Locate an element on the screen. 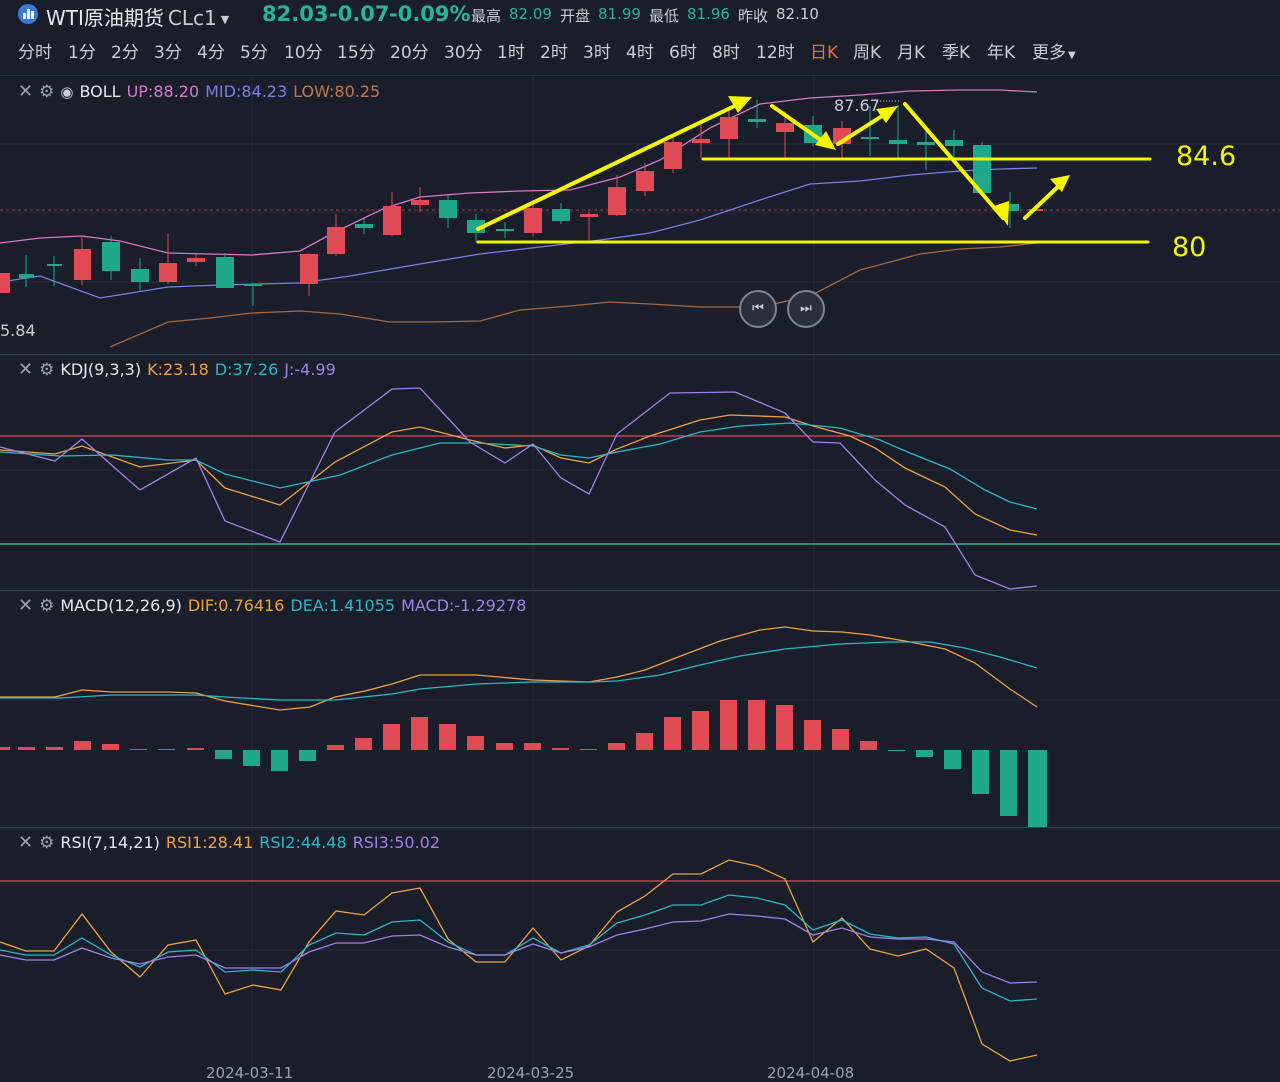 The width and height of the screenshot is (1280, 1082). timeframe-tab: 分时 is located at coordinates (35, 53).